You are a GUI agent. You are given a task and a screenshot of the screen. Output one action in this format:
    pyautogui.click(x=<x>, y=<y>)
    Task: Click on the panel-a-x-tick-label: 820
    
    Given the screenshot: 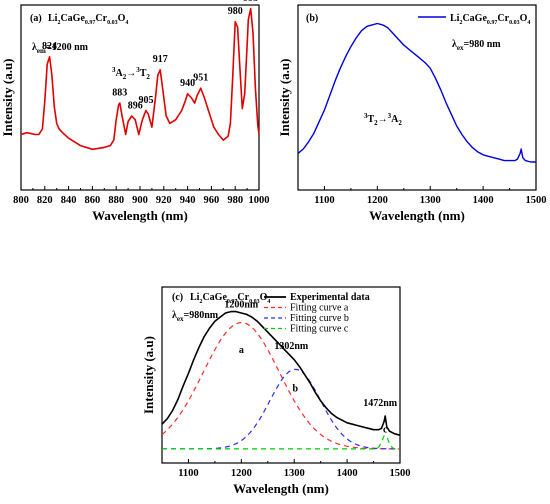 What is the action you would take?
    pyautogui.click(x=45, y=200)
    